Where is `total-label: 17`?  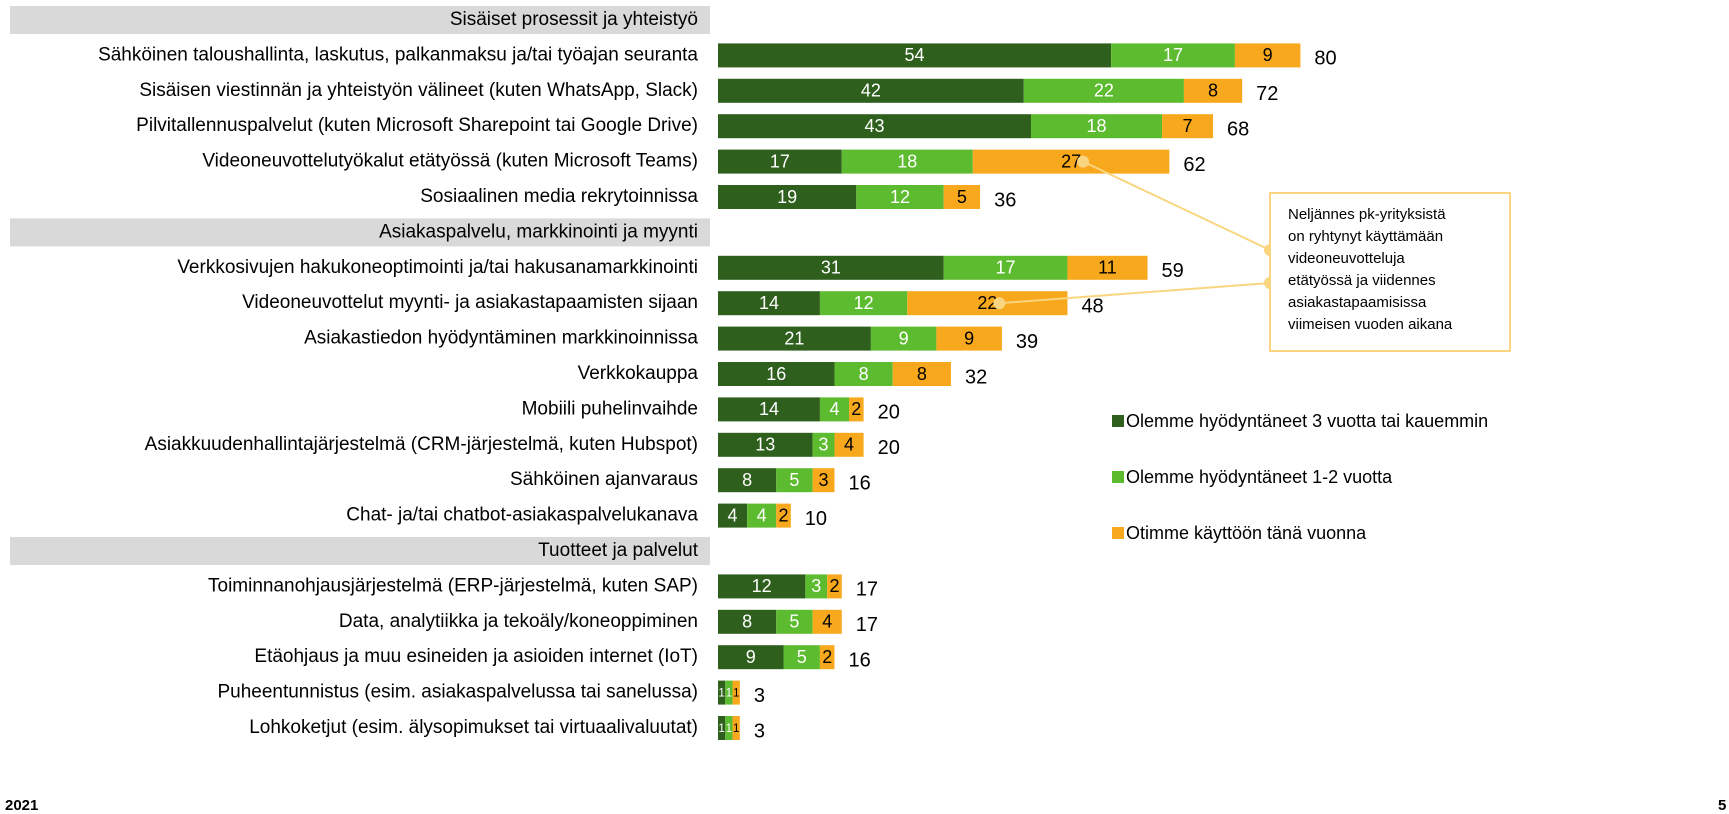
total-label: 17 is located at coordinates (867, 625).